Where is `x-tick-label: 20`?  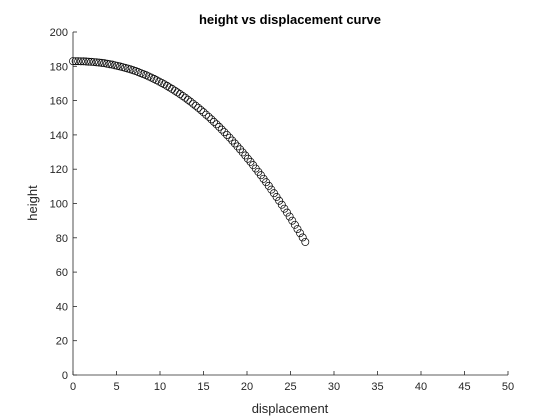
x-tick-label: 20 is located at coordinates (247, 387).